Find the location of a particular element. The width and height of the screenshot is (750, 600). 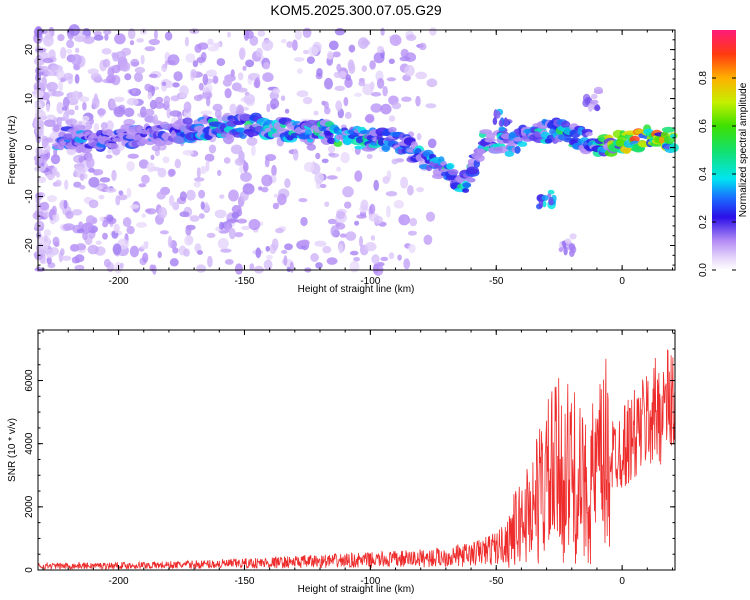

y-tick-label: 6000 is located at coordinates (29, 380).